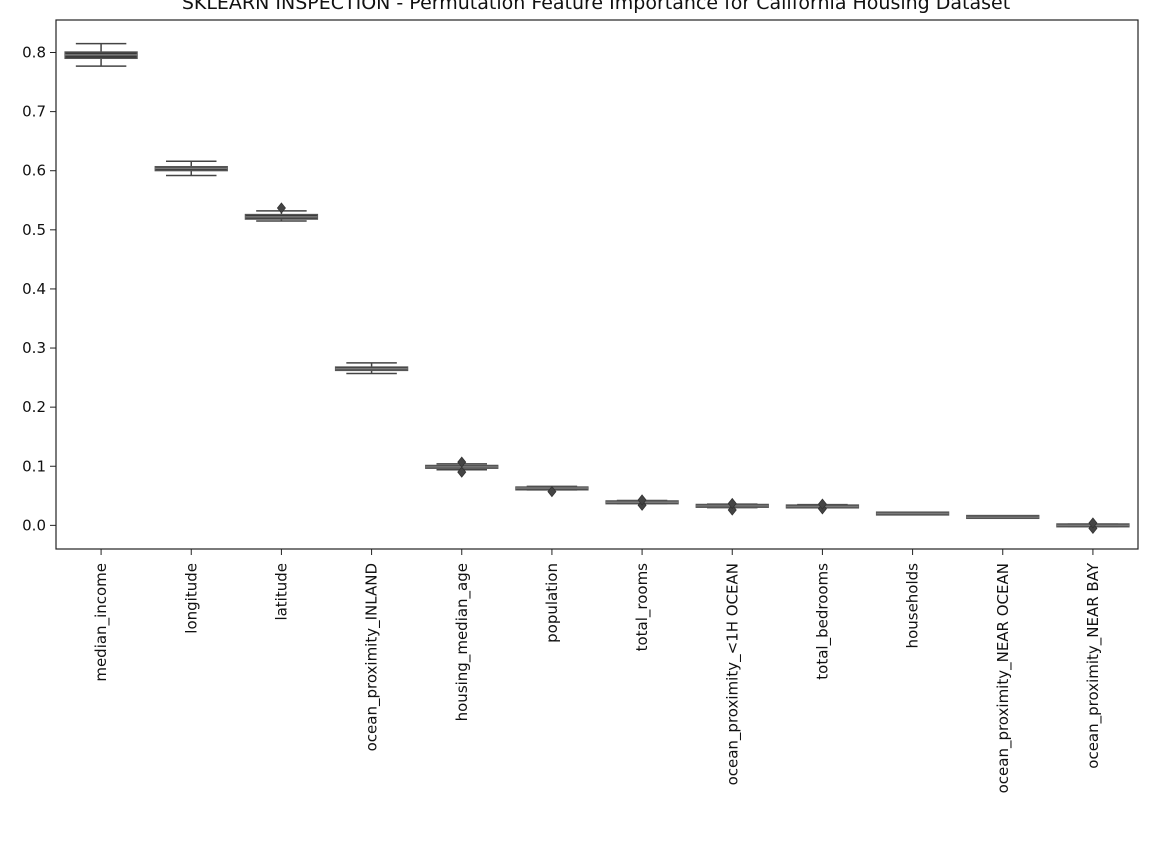  Describe the element at coordinates (1093, 665) in the screenshot. I see `x-tick-label: ocean_proximity_NEAR BAY` at that location.